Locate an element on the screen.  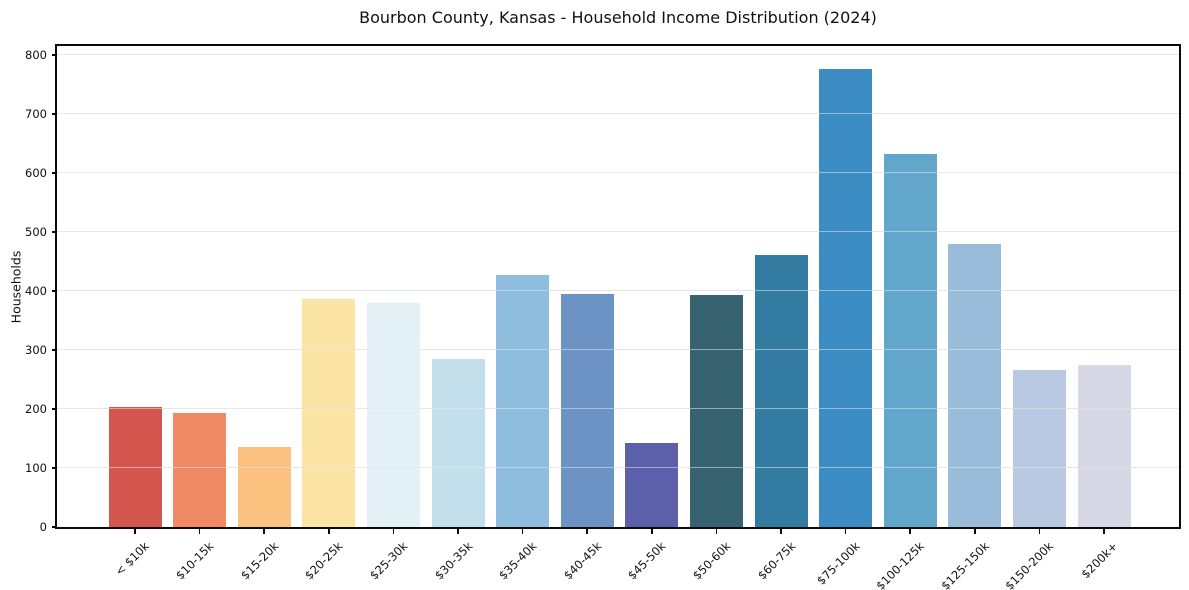
bar-$200k+ is located at coordinates (1104, 446).